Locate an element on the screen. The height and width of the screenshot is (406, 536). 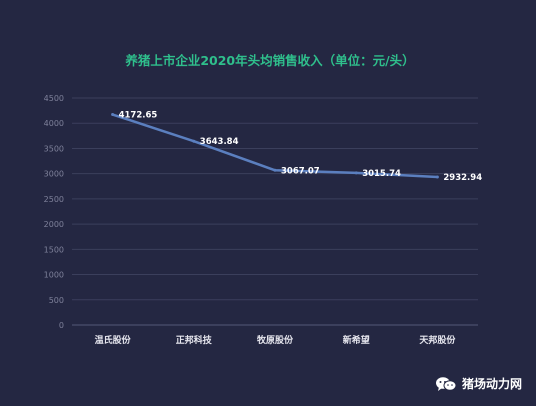
data-label: 2932.94 is located at coordinates (462, 178).